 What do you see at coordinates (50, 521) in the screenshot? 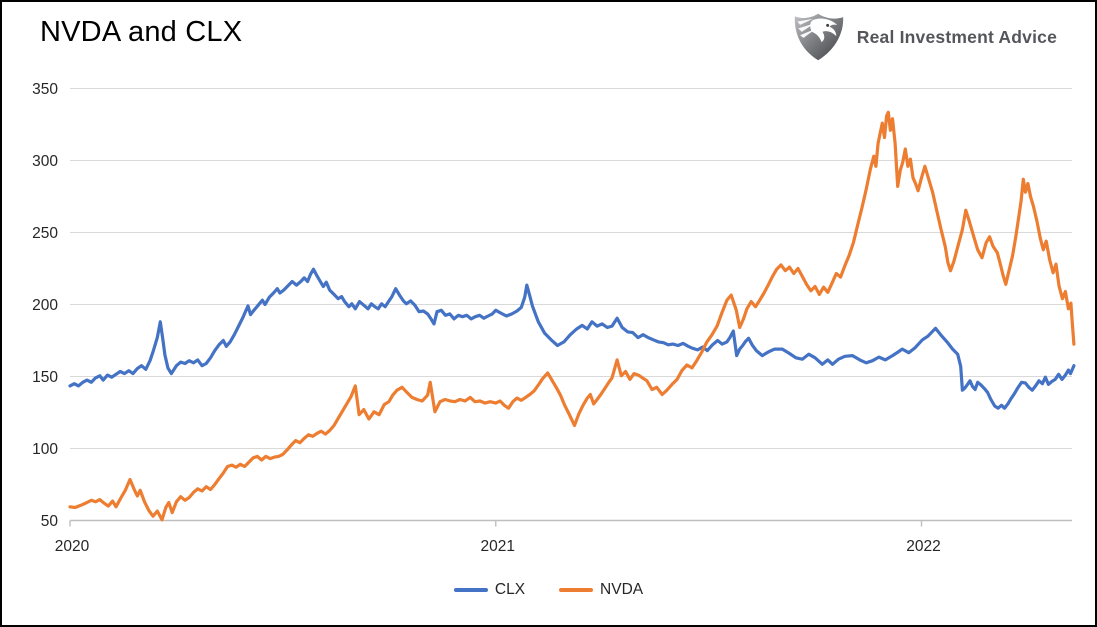
I see `y-axis-label: 50` at bounding box center [50, 521].